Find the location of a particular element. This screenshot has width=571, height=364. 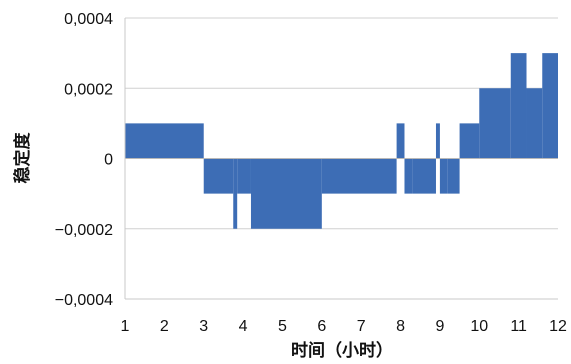

y-axis-title: 稳定度 is located at coordinates (22, 158).